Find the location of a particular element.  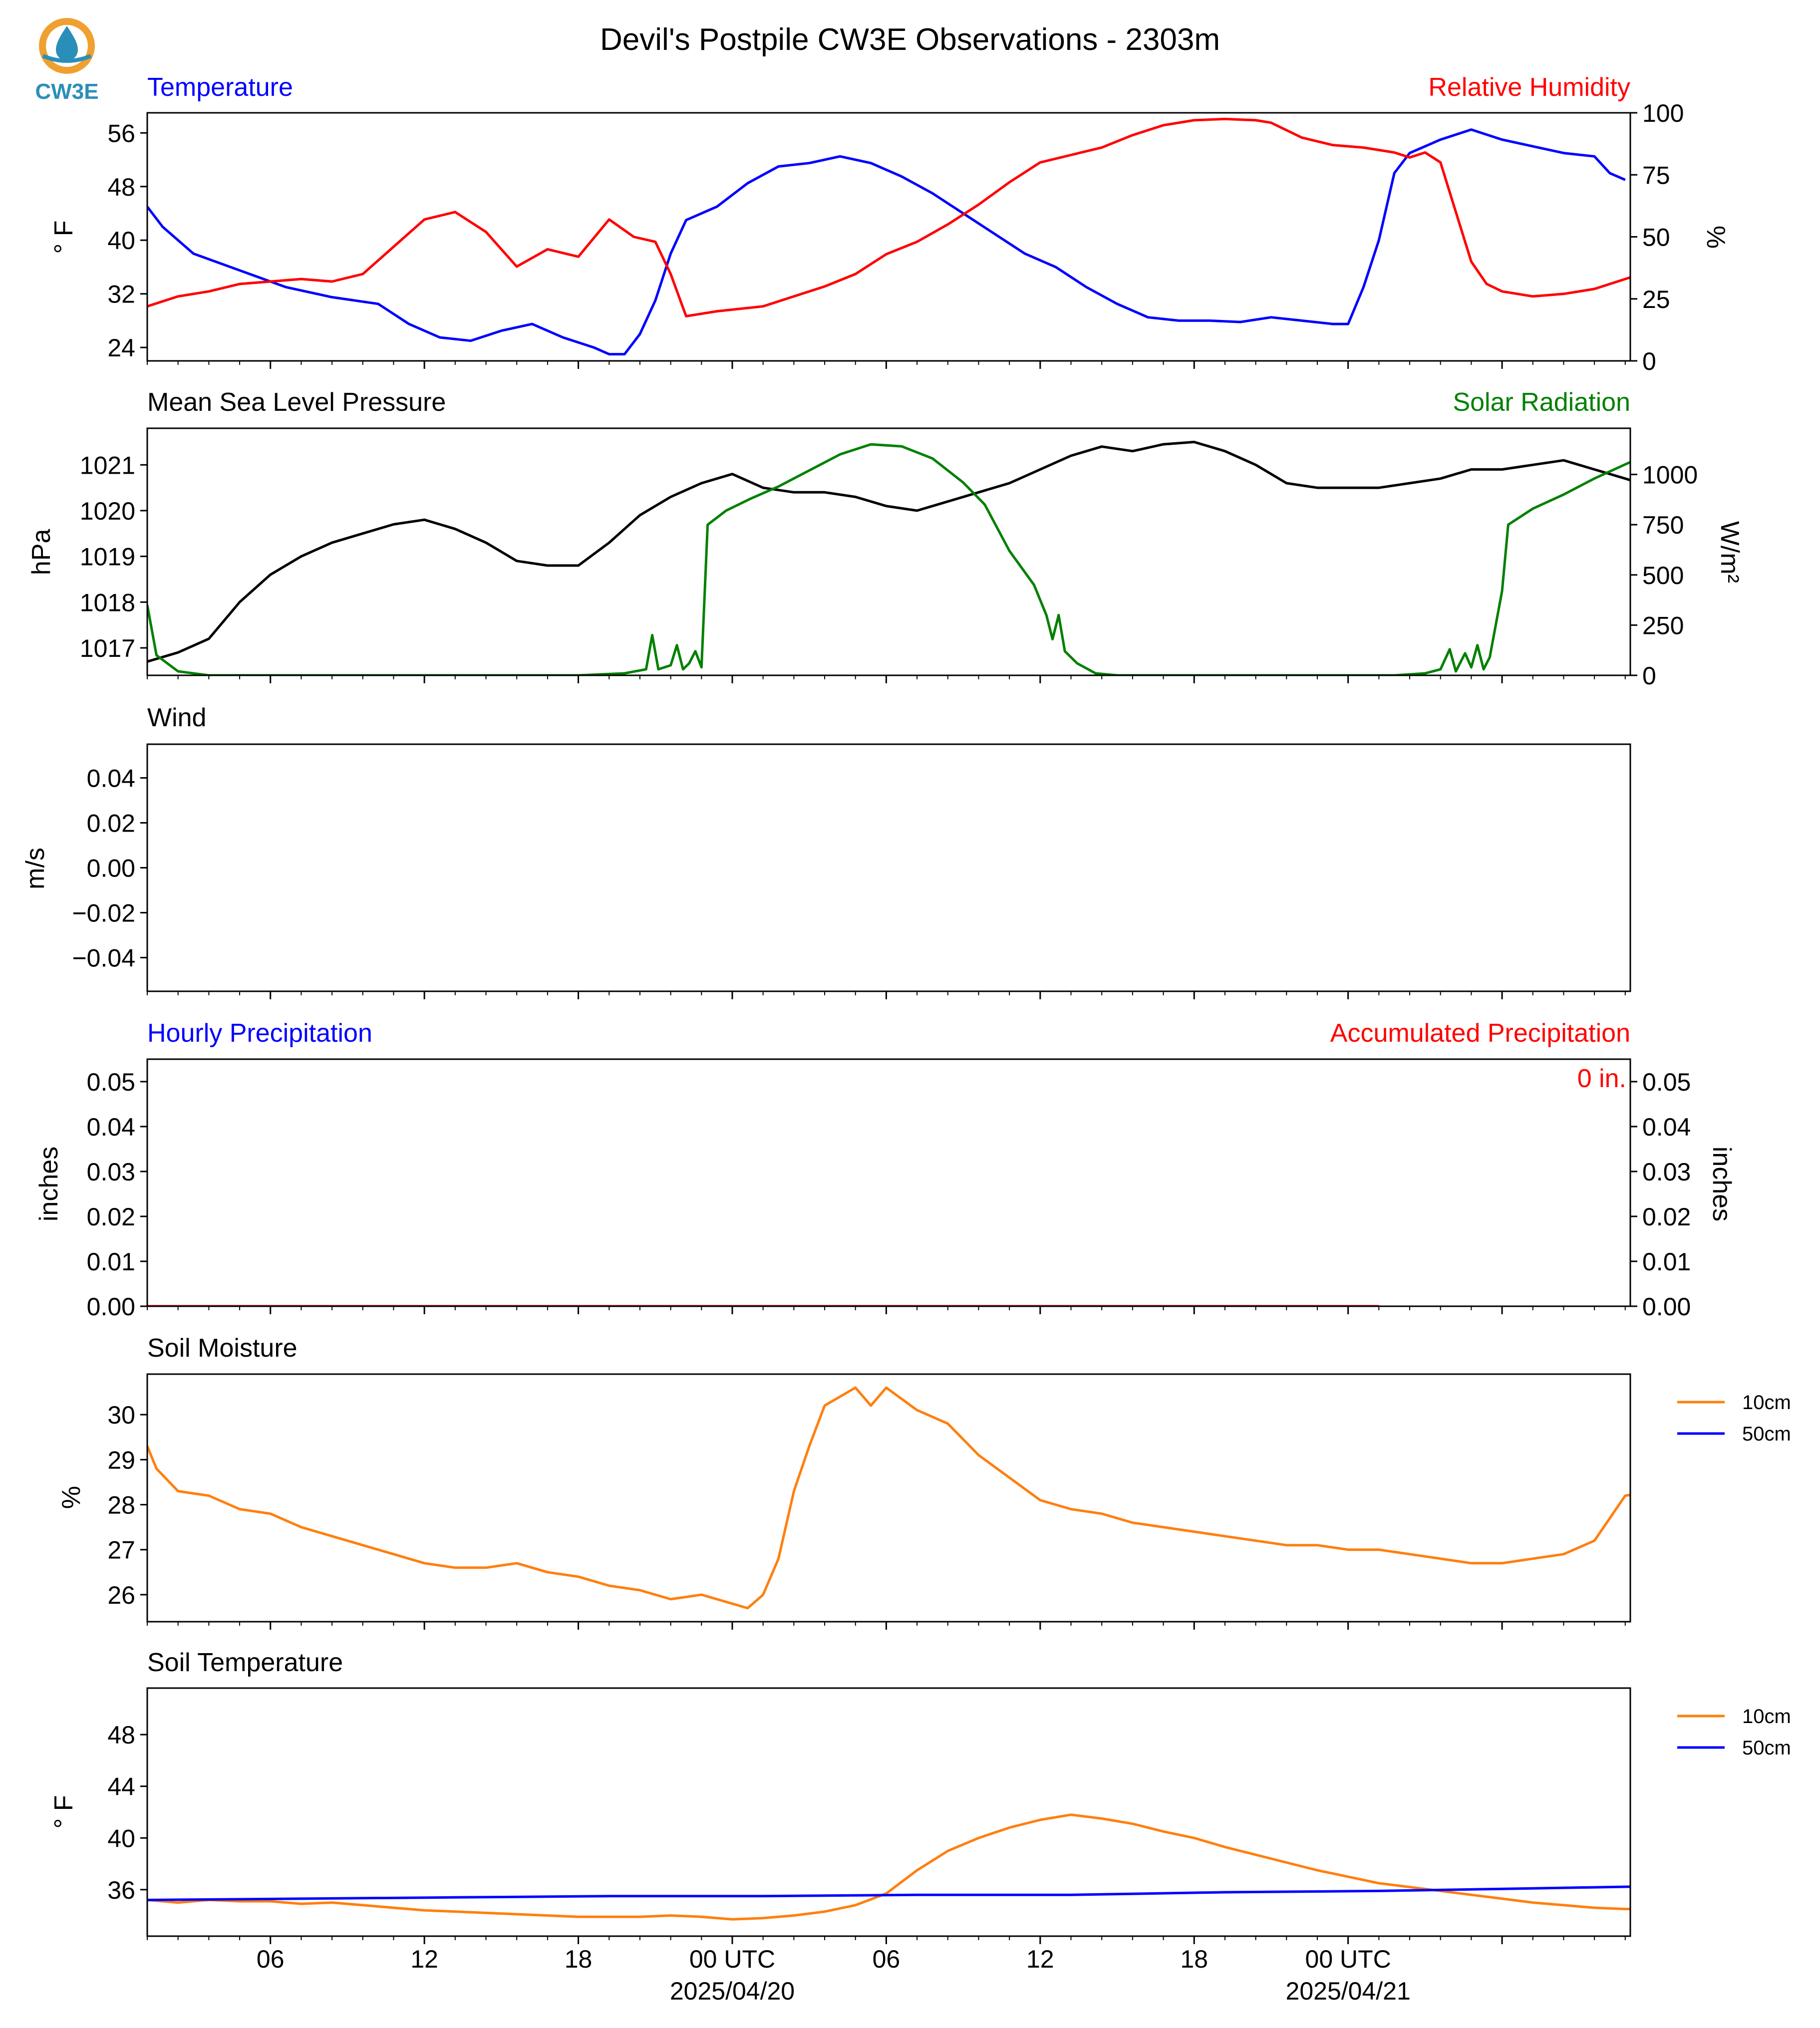

y-tick-label-left: 30 is located at coordinates (121, 1415).